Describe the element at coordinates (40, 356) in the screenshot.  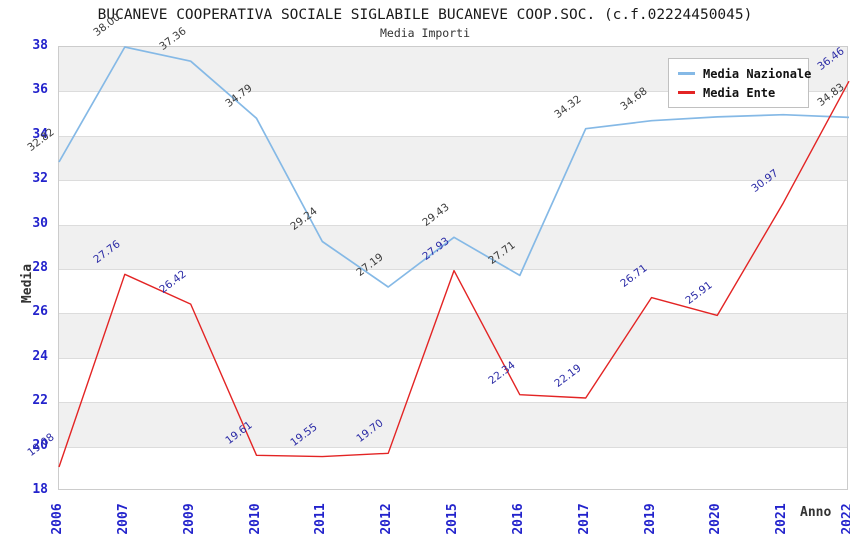
I see `y-tick-label: 24` at that location.